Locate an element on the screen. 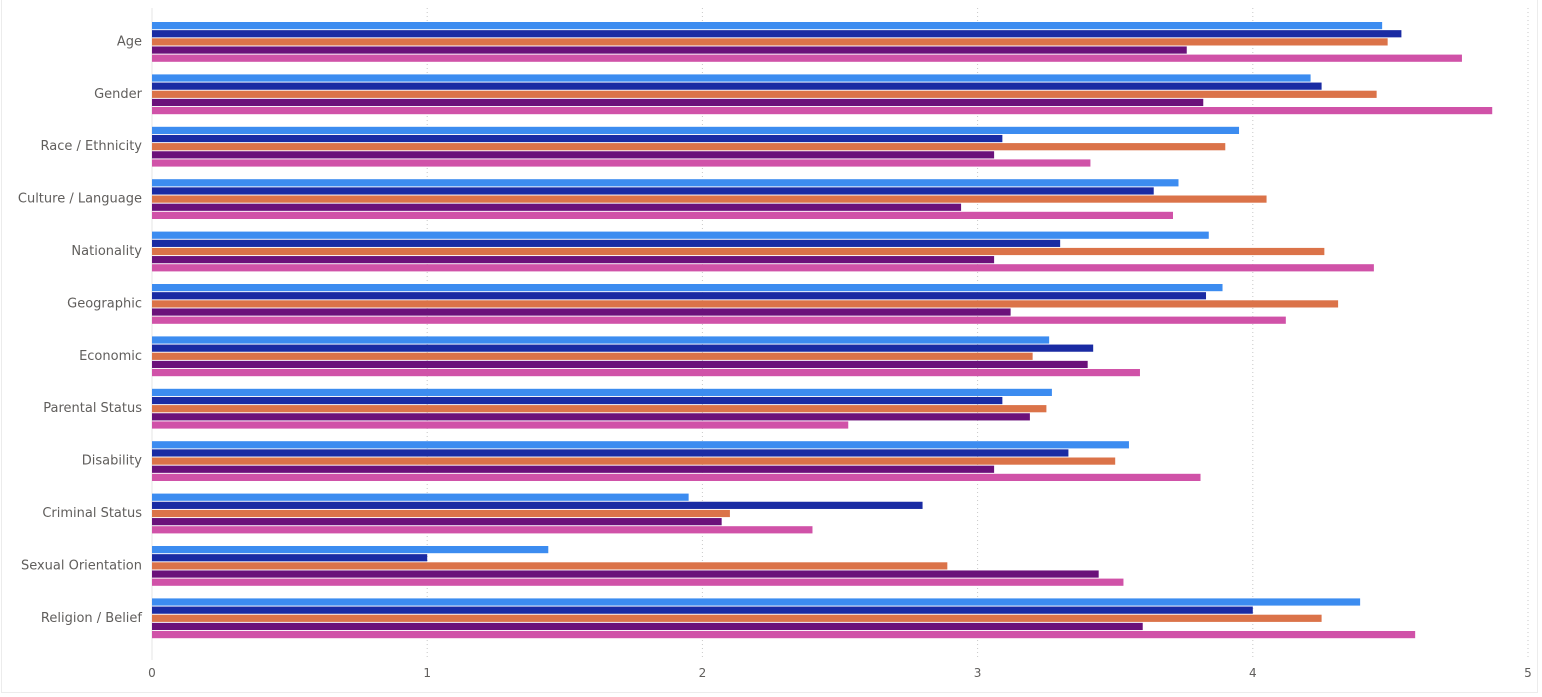 The width and height of the screenshot is (1542, 697). category-label: Culture / Language is located at coordinates (80, 199).